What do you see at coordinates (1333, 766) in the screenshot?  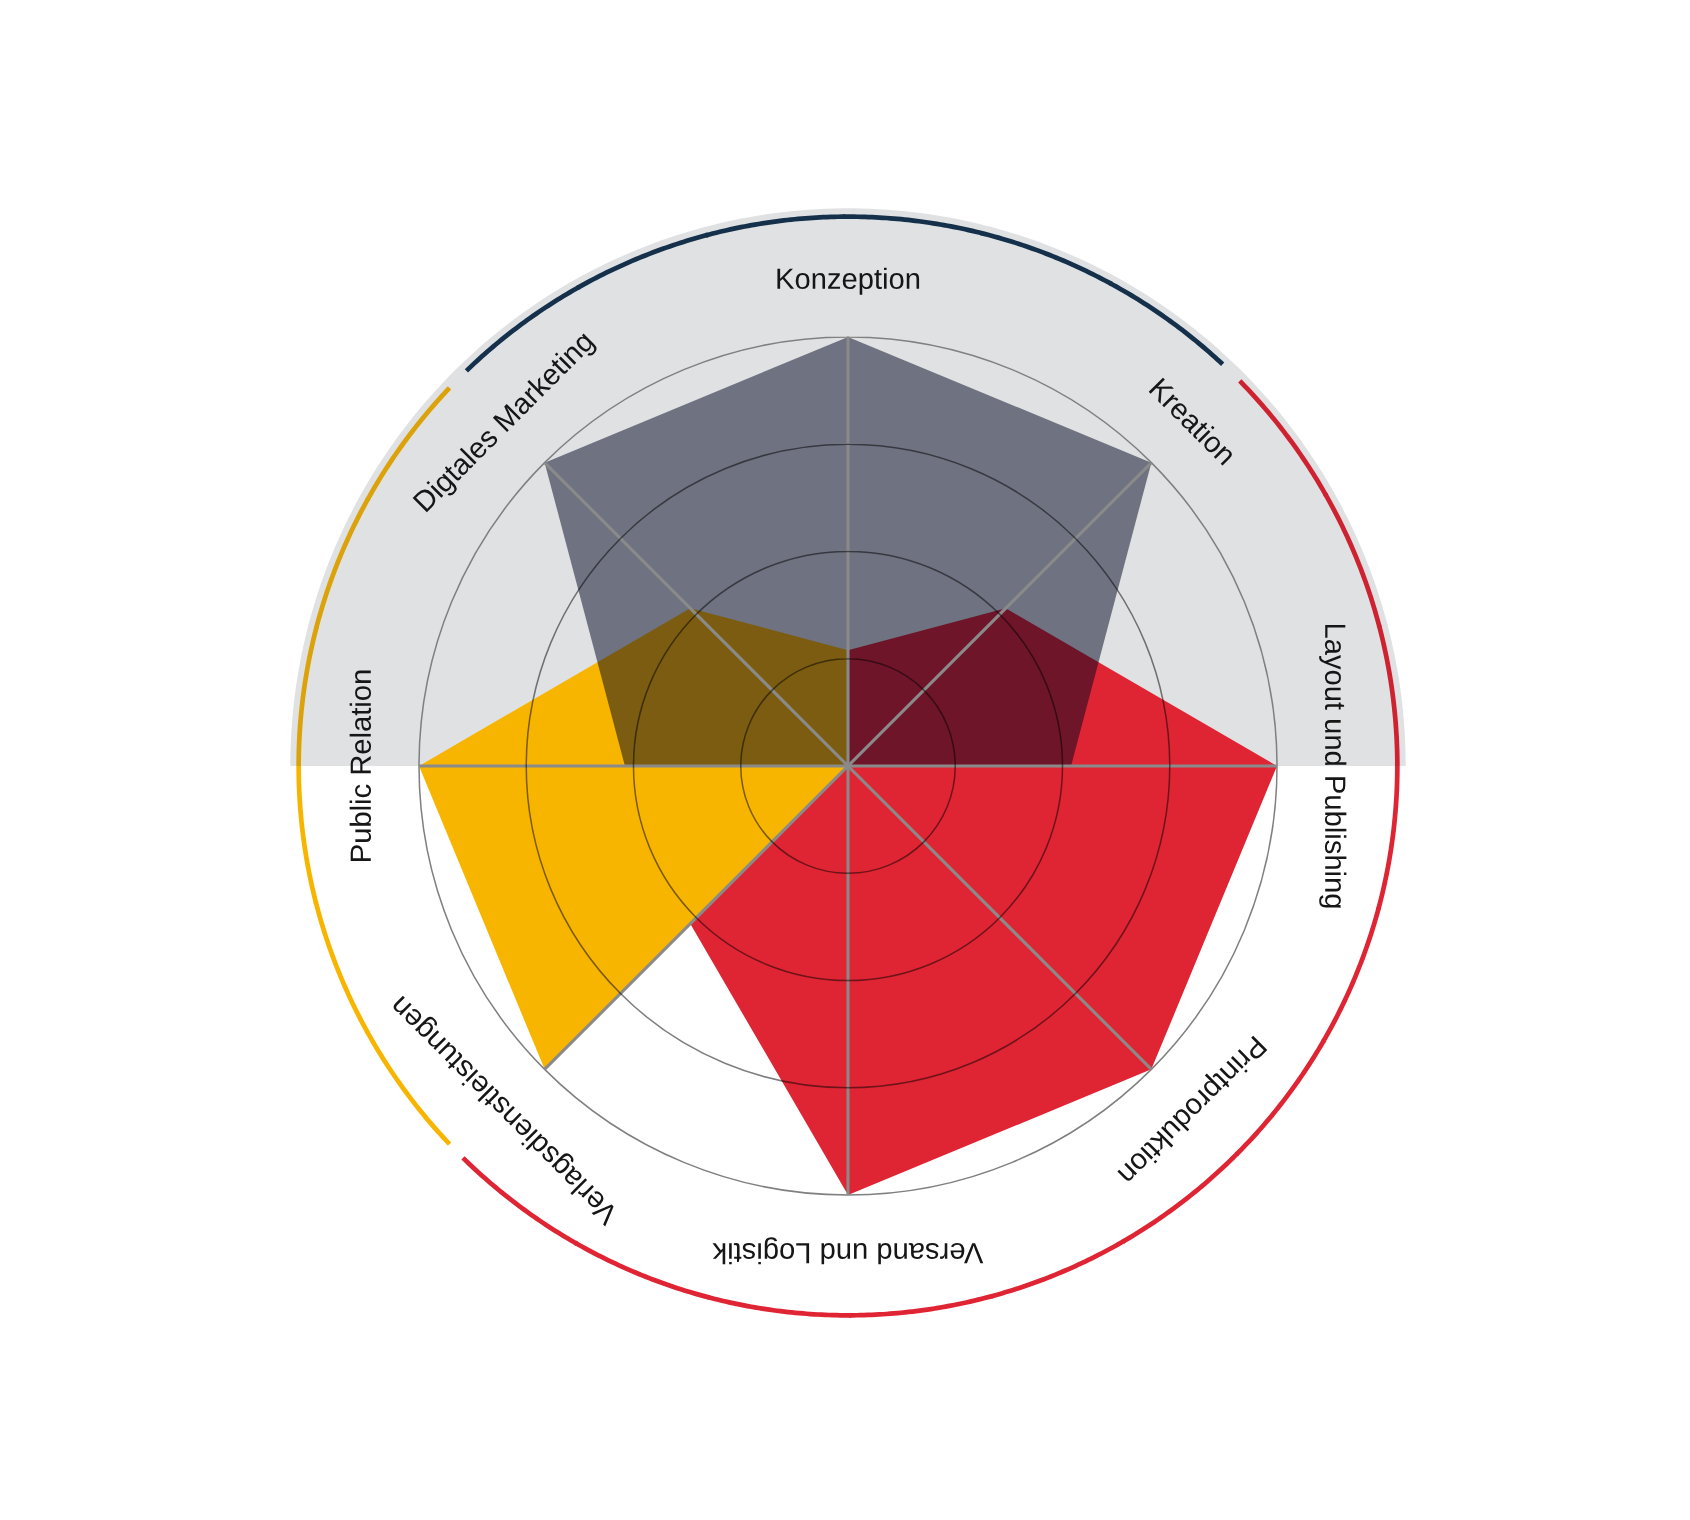 I see `spoke-label: Layout und Publishing` at bounding box center [1333, 766].